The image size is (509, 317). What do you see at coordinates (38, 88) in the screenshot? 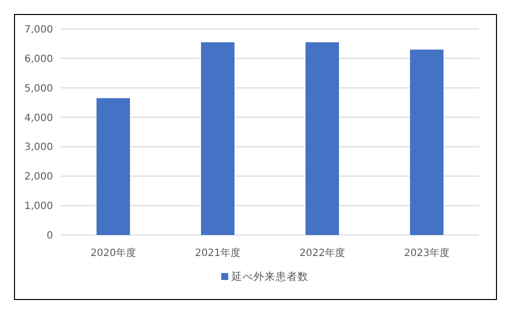
I see `y-tick-label: 5,000` at bounding box center [38, 88].